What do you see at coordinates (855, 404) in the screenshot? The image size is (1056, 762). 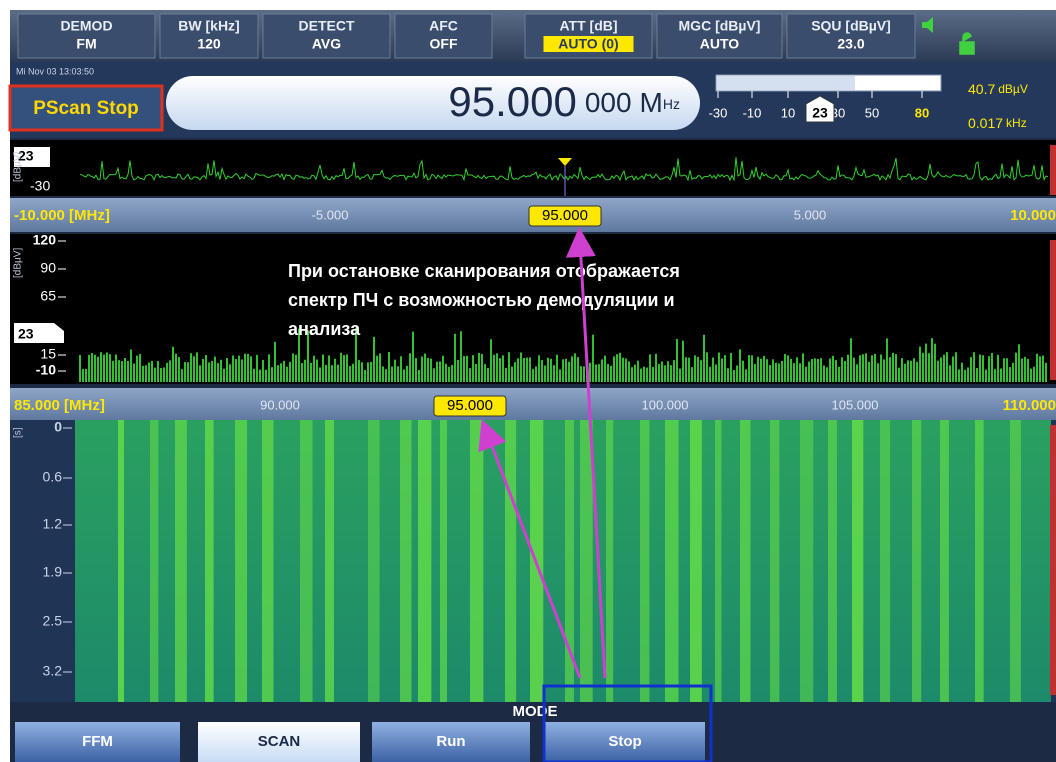 I see `axis-tick: 105.000` at bounding box center [855, 404].